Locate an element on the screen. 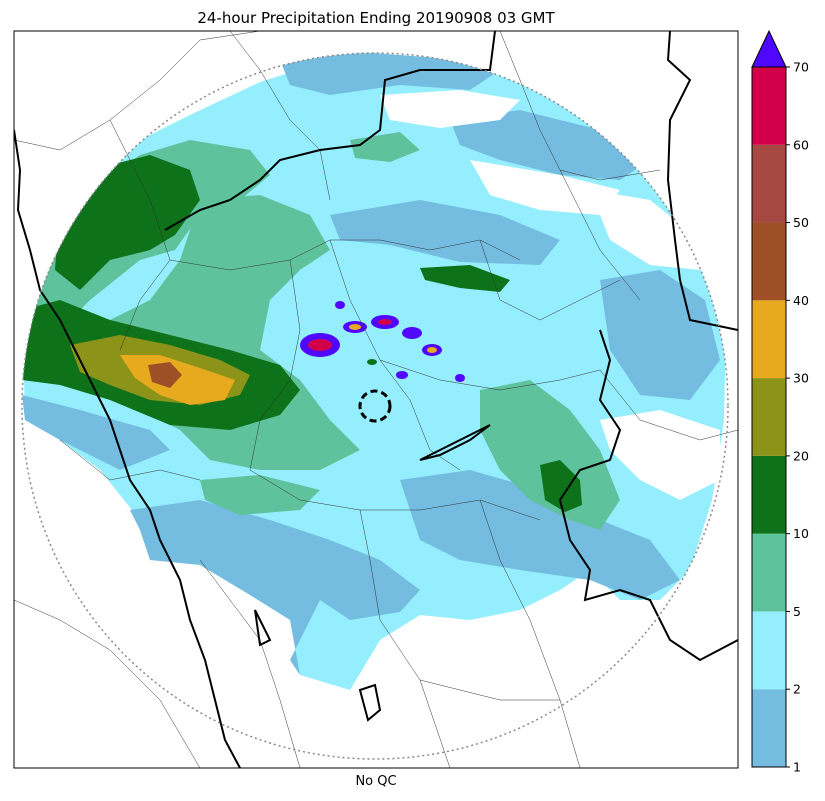 This screenshot has height=801, width=825. colorbar-tick-label: 5 is located at coordinates (797, 611).